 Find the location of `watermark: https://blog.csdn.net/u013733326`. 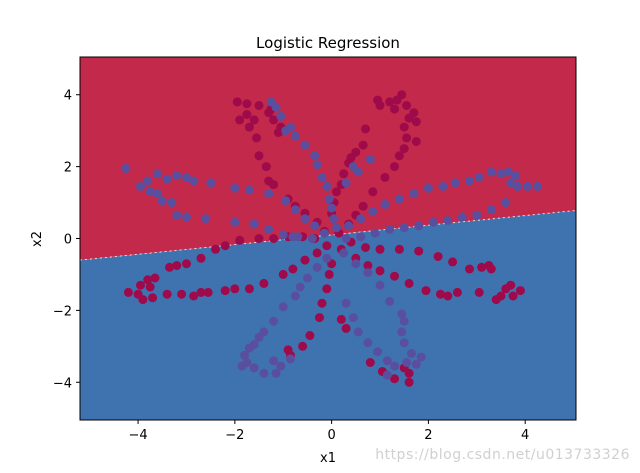

watermark: https://blog.csdn.net/u013733326 is located at coordinates (502, 455).